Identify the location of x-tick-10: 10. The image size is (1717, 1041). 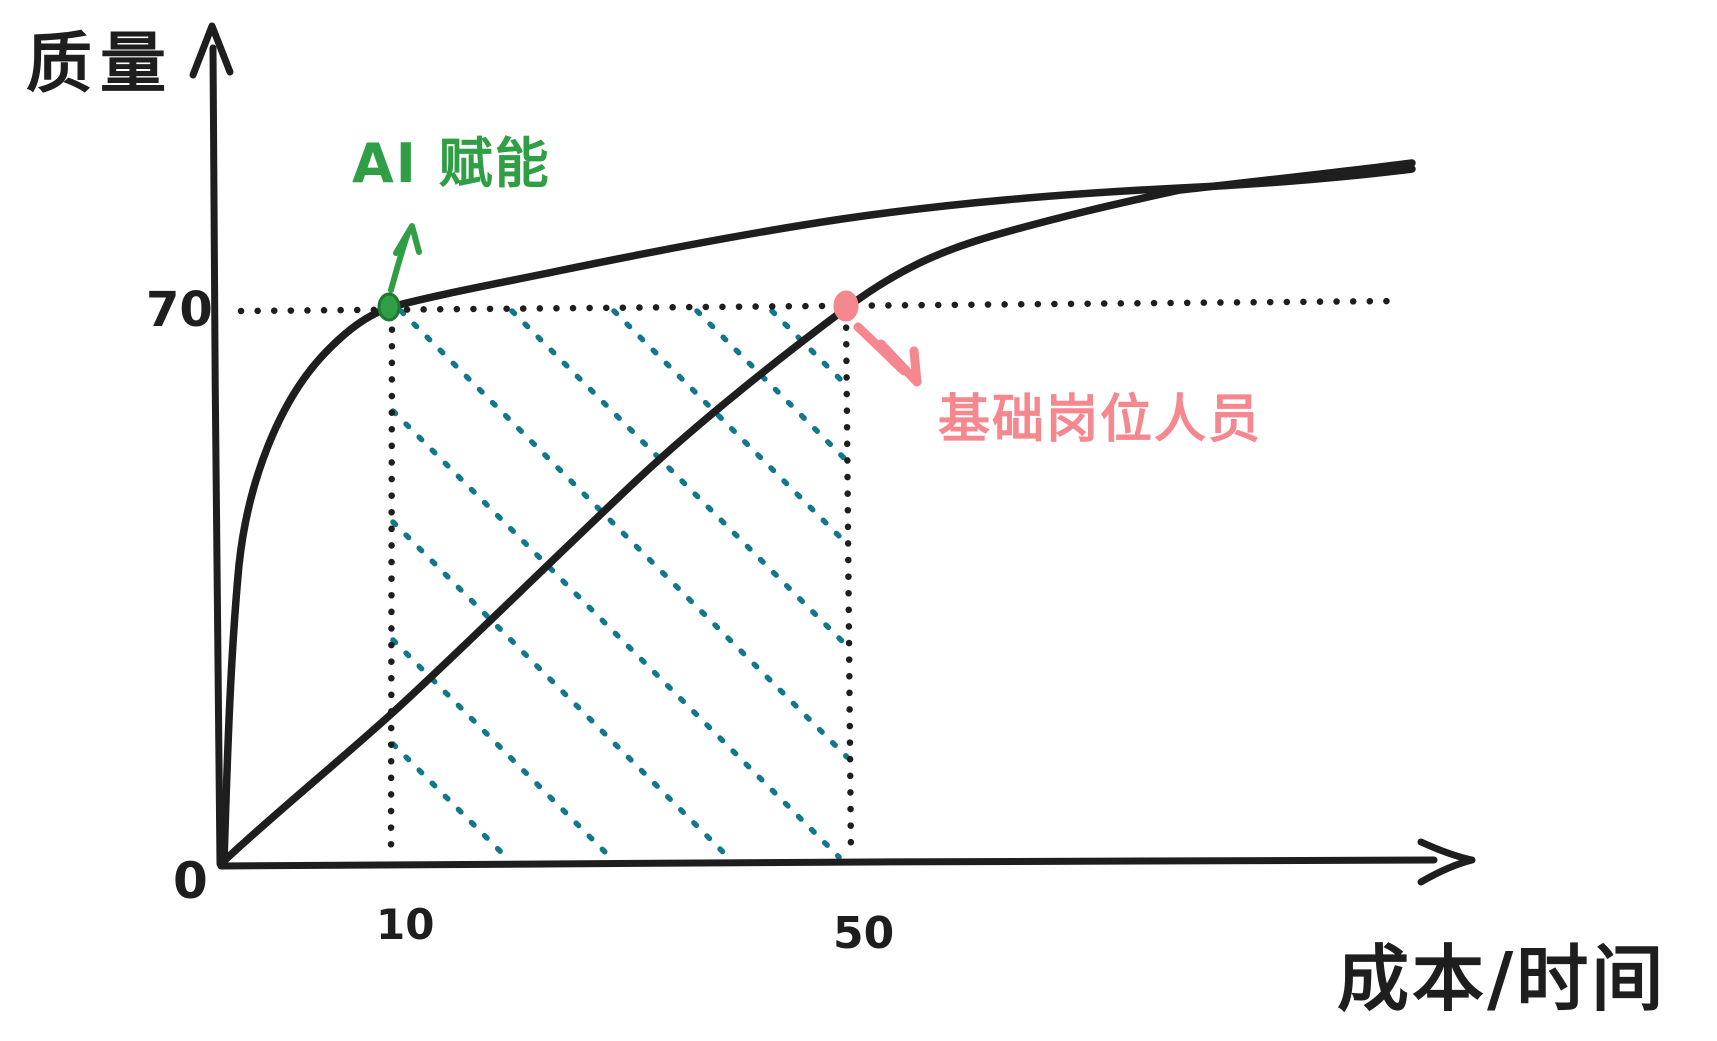
(405, 924).